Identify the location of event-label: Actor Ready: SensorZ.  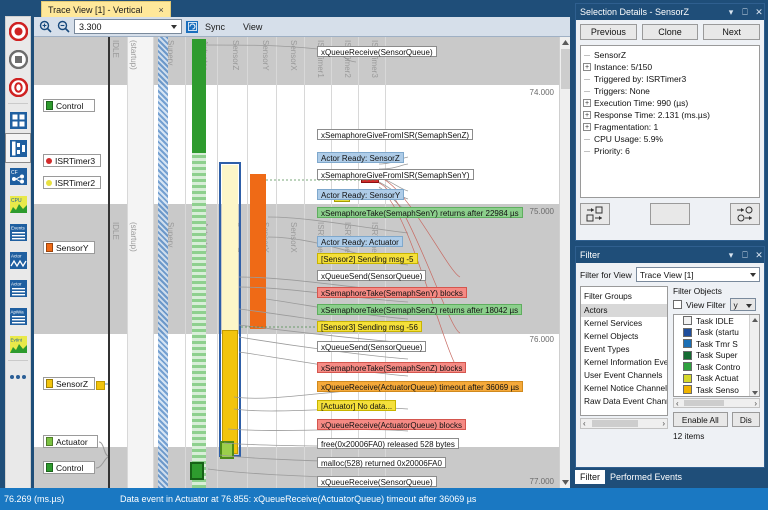
(360, 157).